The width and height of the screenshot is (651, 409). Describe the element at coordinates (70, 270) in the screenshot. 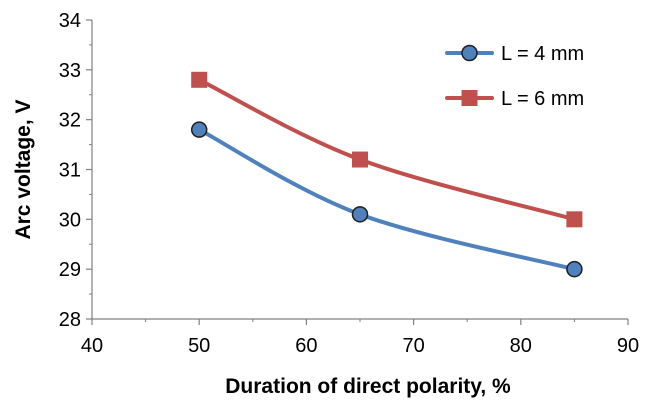

I see `y-tick-label: 29` at that location.